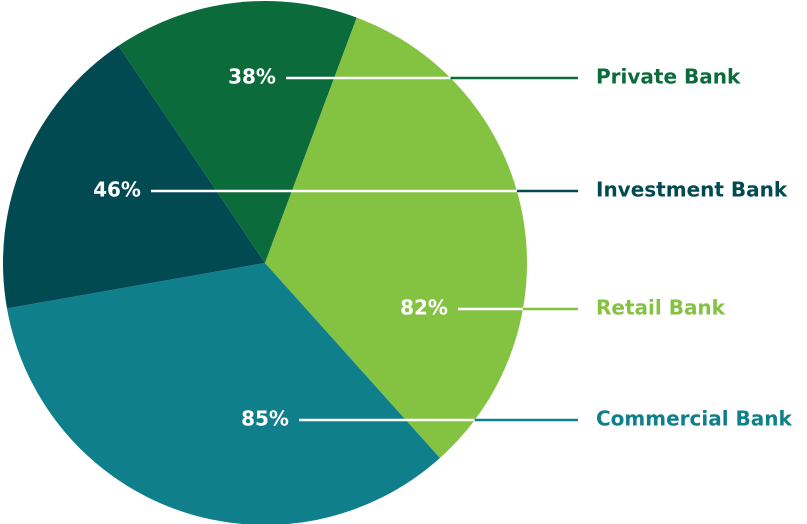  What do you see at coordinates (252, 77) in the screenshot?
I see `data-label: 38%` at bounding box center [252, 77].